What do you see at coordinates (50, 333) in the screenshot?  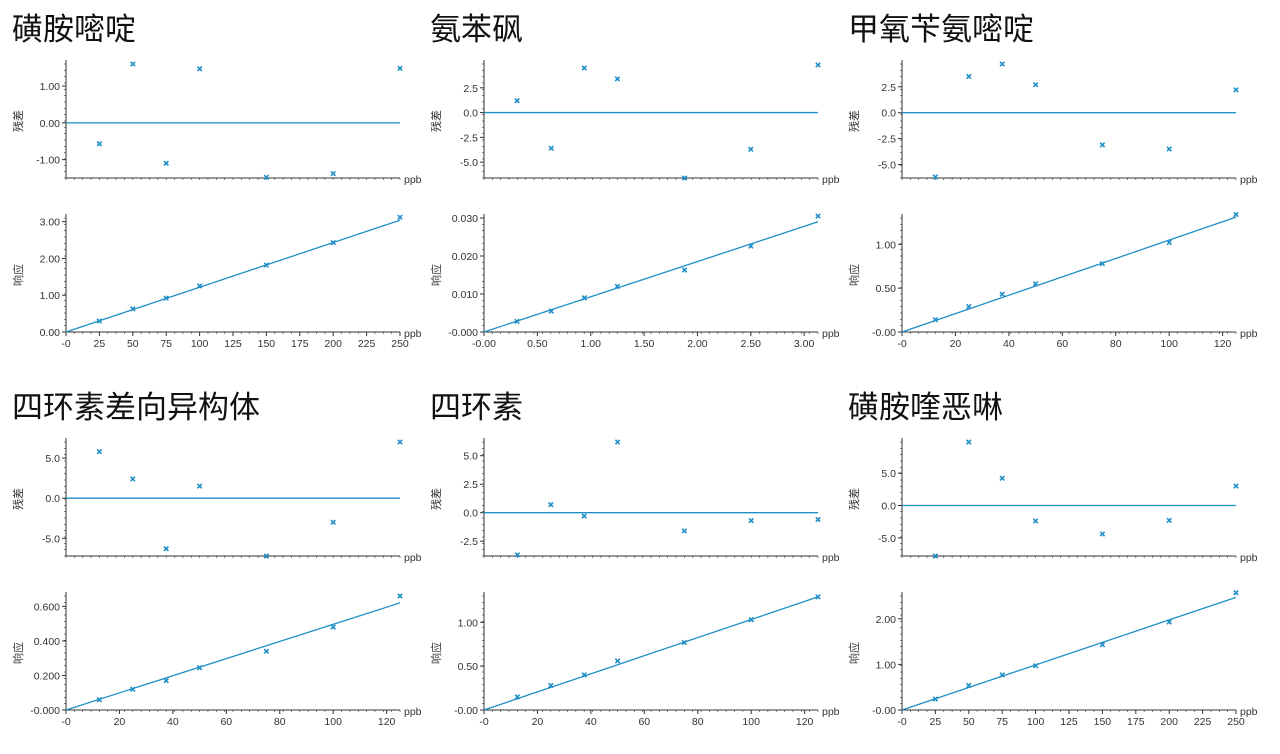 I see `y-tick-label: 0.00` at bounding box center [50, 333].